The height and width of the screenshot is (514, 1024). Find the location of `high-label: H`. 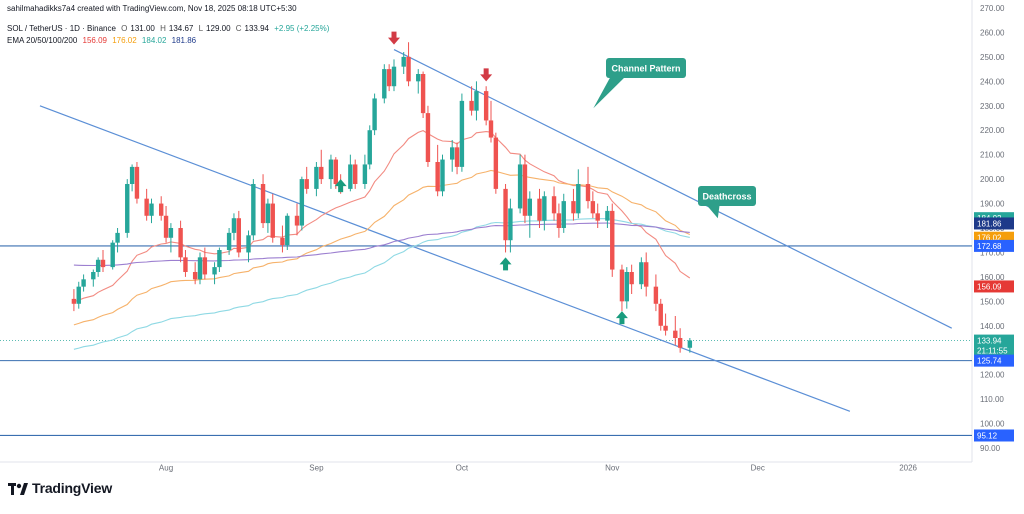

high-label: H is located at coordinates (163, 28).